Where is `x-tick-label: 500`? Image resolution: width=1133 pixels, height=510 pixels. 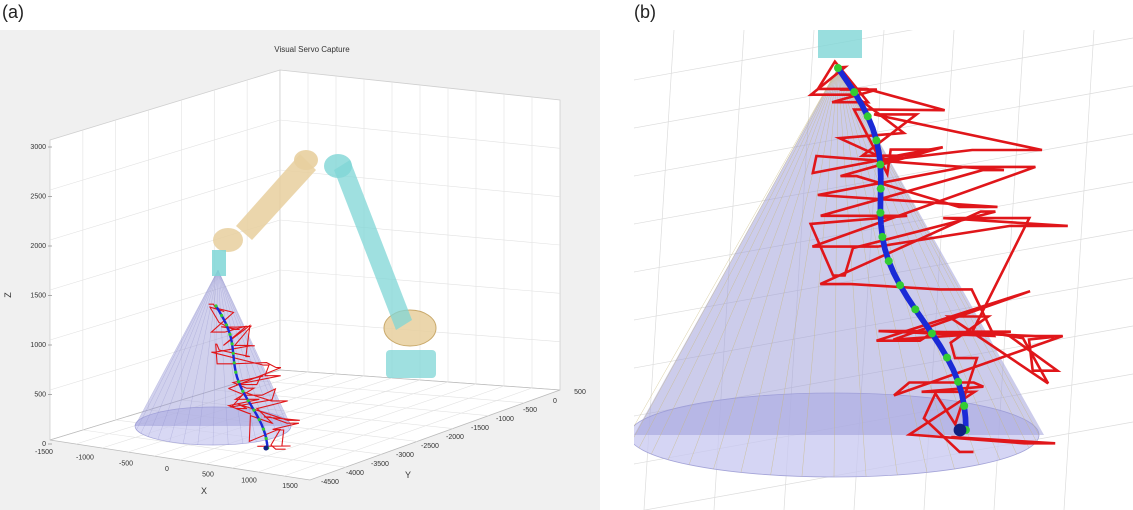 x-tick-label: 500 is located at coordinates (208, 475).